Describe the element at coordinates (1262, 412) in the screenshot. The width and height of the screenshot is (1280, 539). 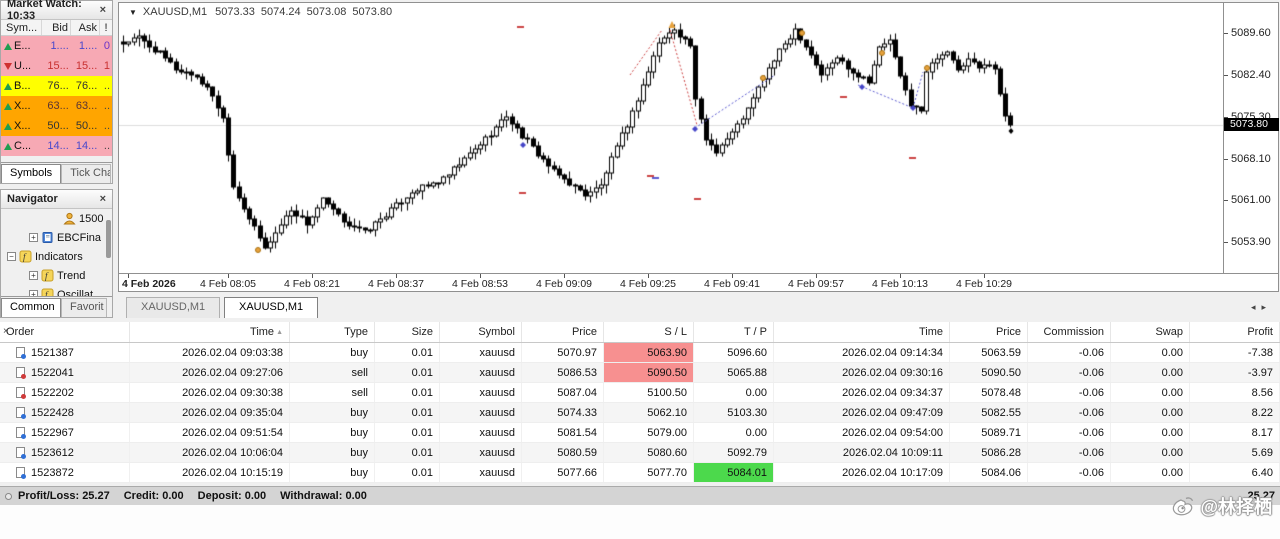
I see `cell-value: 8.22` at that location.